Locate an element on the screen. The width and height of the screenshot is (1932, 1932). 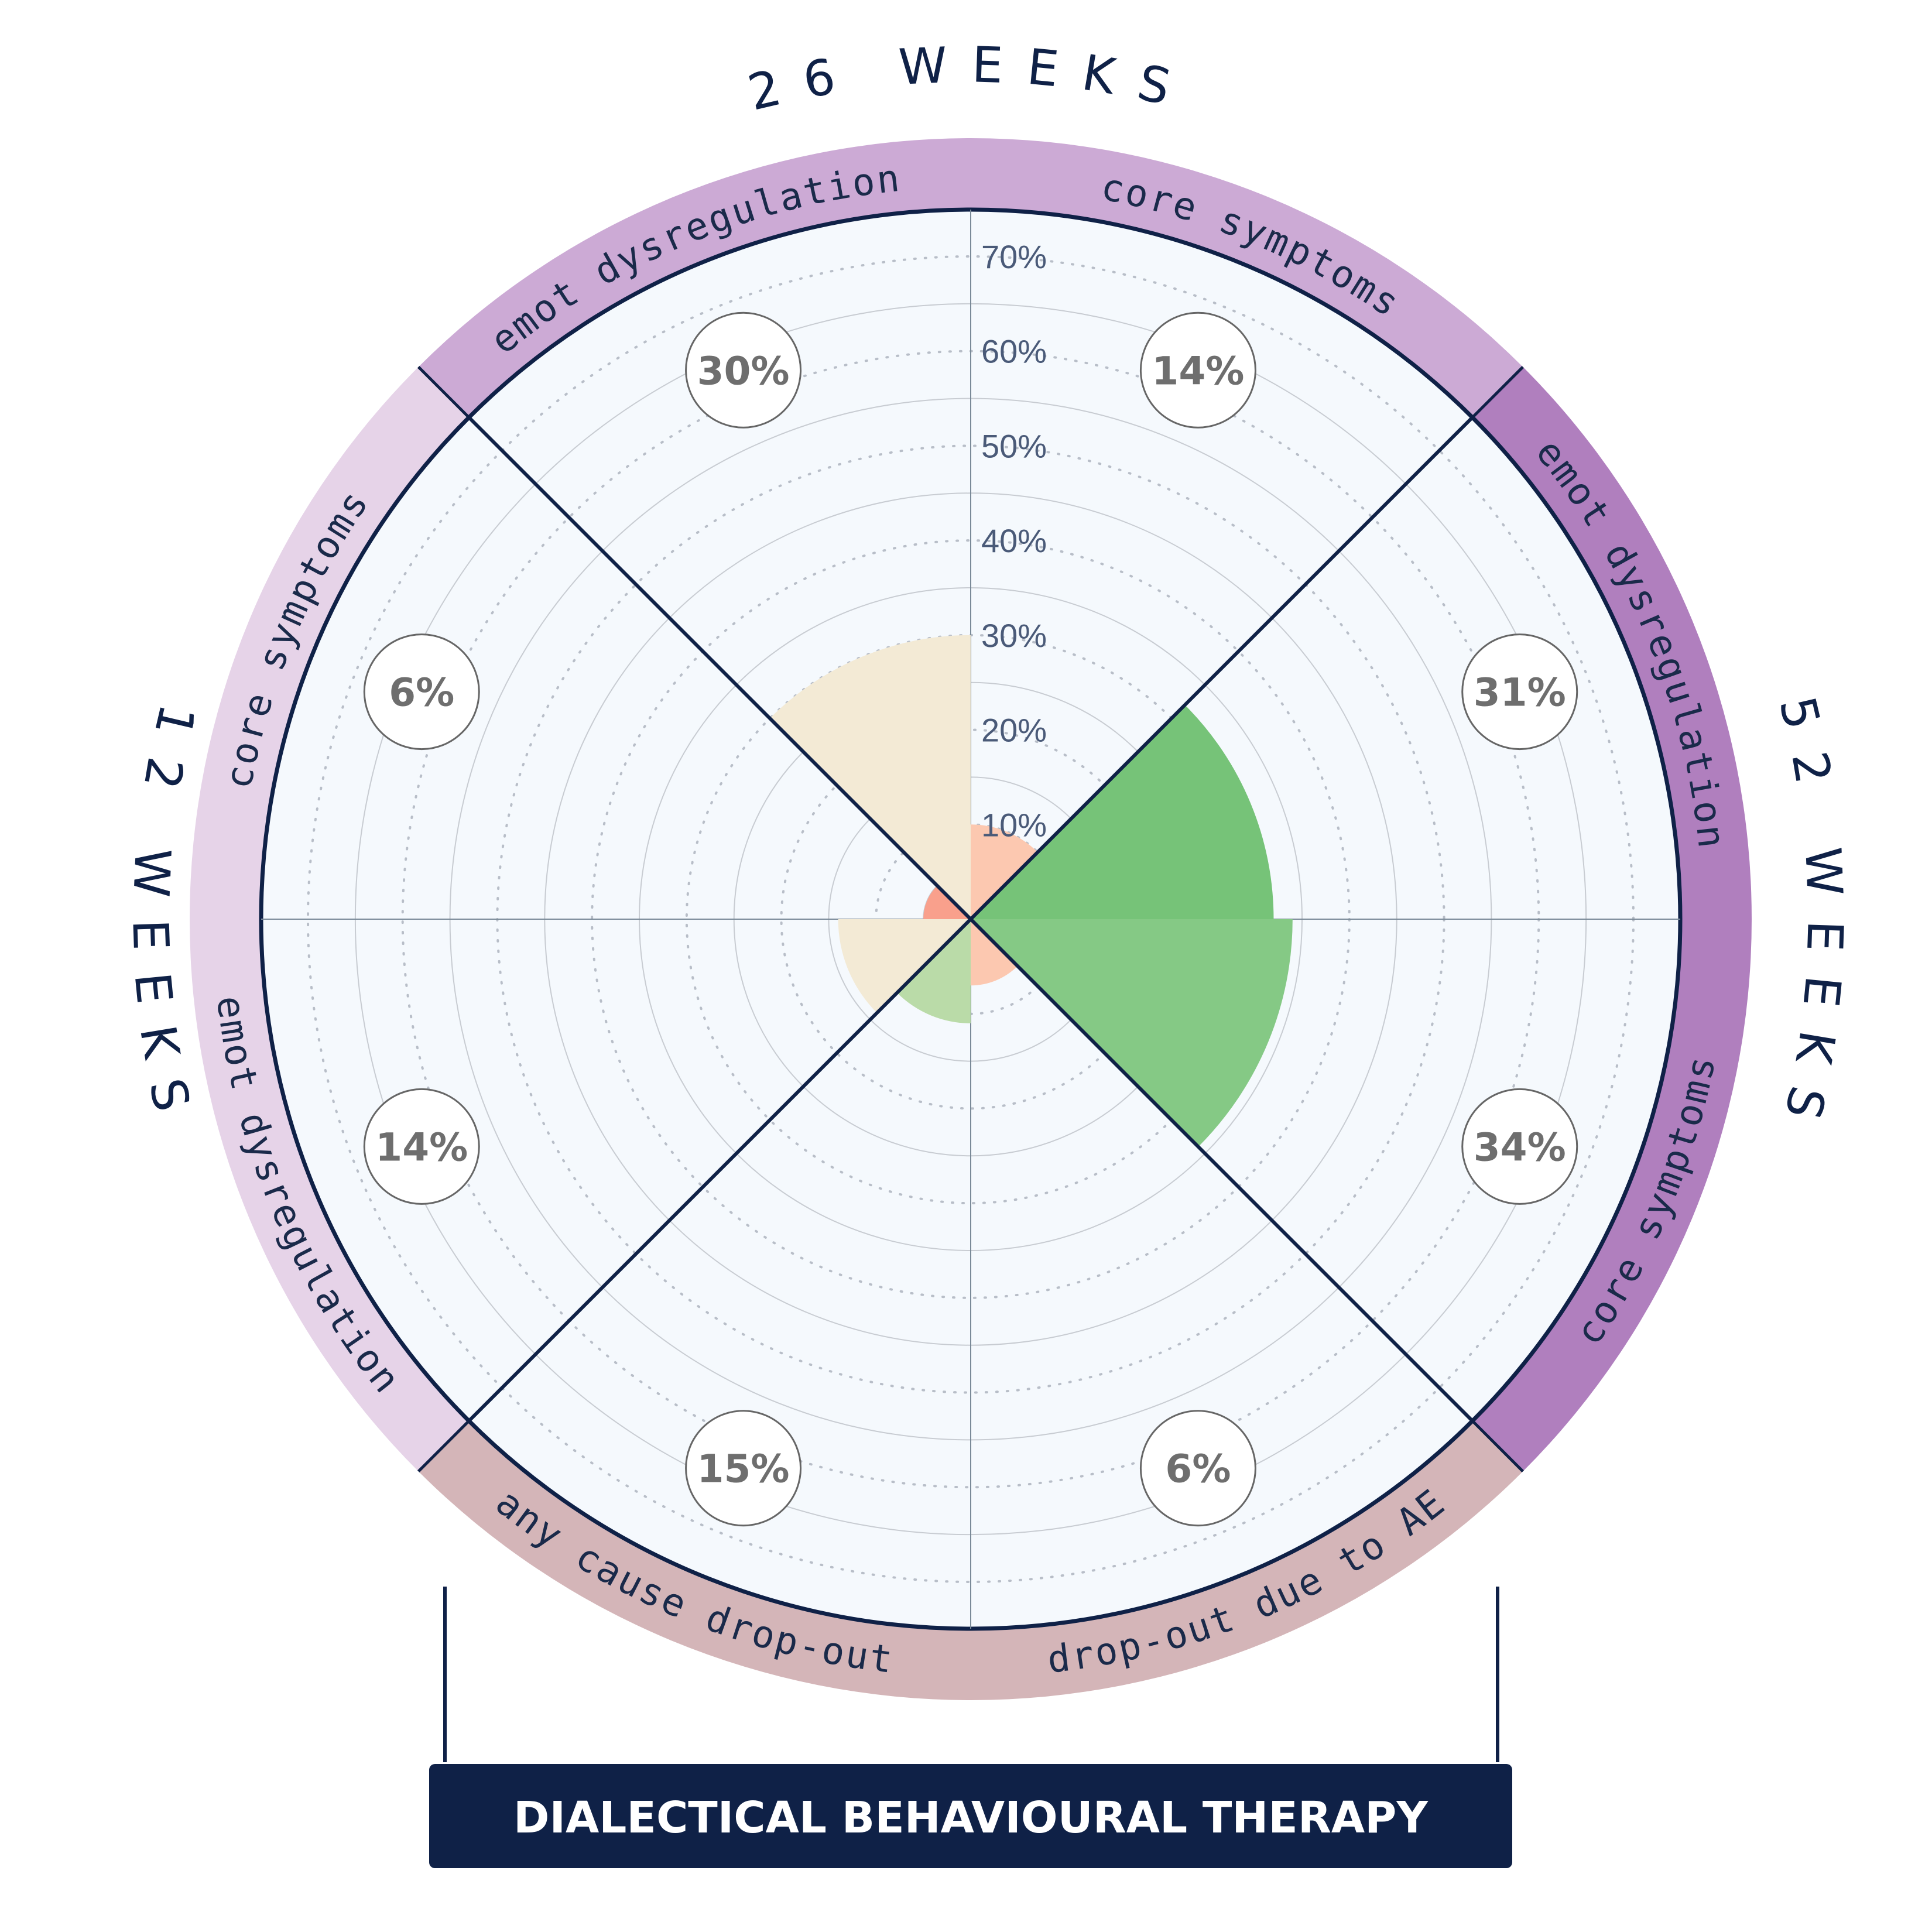
tick-label: 60% is located at coordinates (1014, 352).